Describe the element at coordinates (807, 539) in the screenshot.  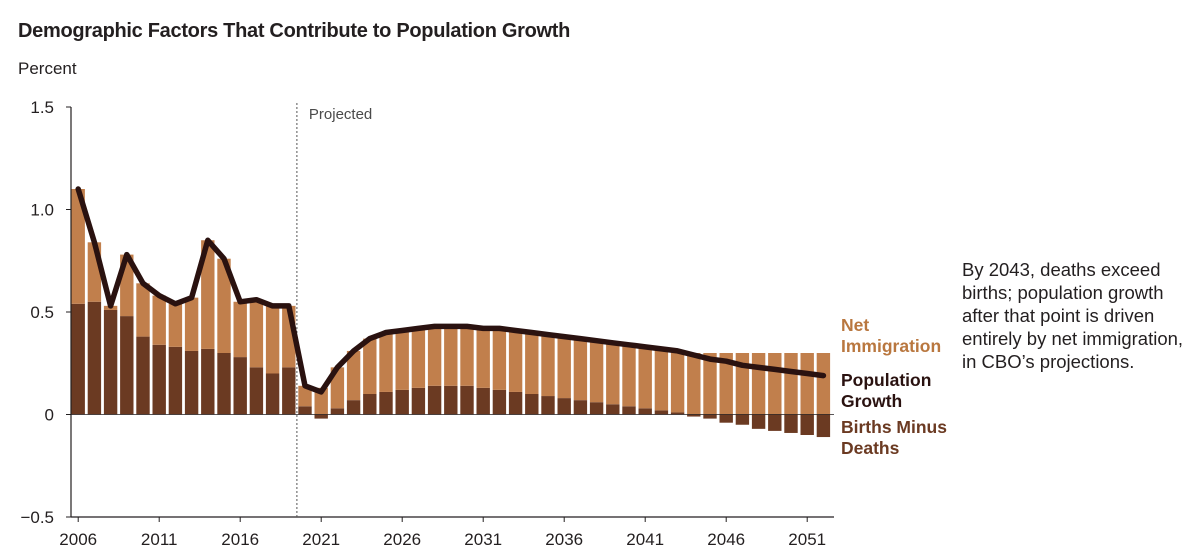
I see `x-tick-label: 2051` at that location.